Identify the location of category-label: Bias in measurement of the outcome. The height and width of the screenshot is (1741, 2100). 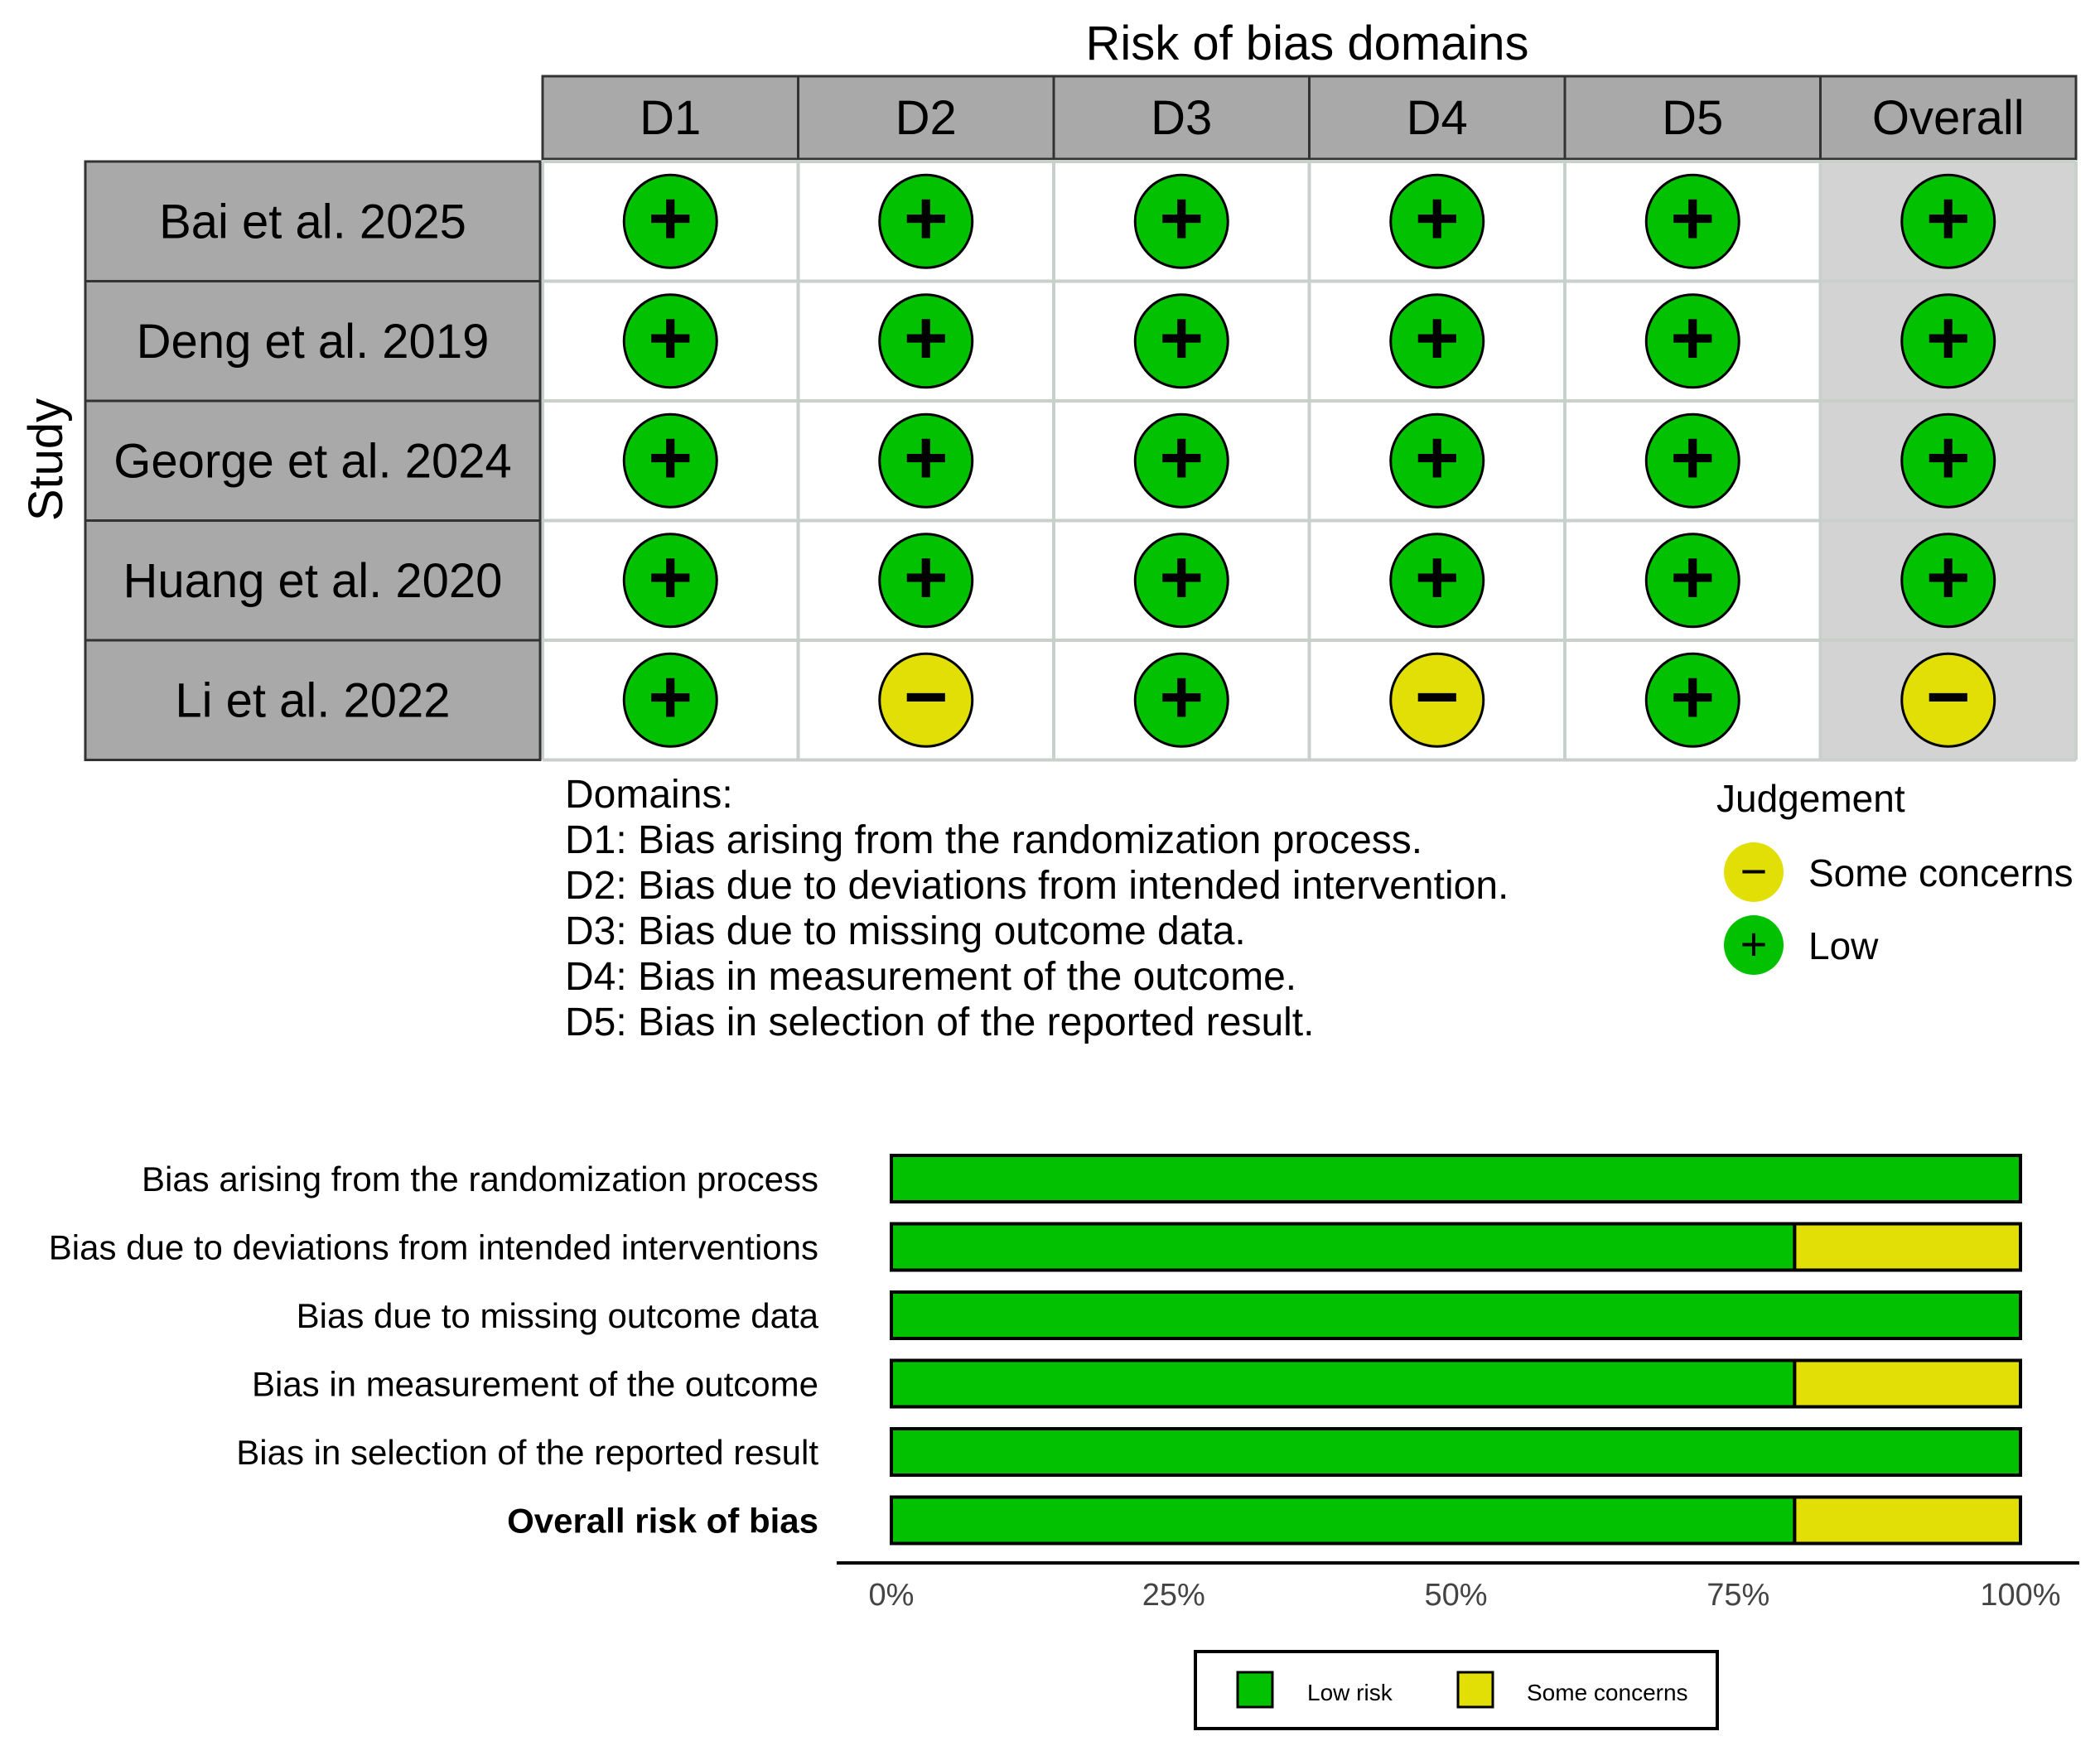
(535, 1384).